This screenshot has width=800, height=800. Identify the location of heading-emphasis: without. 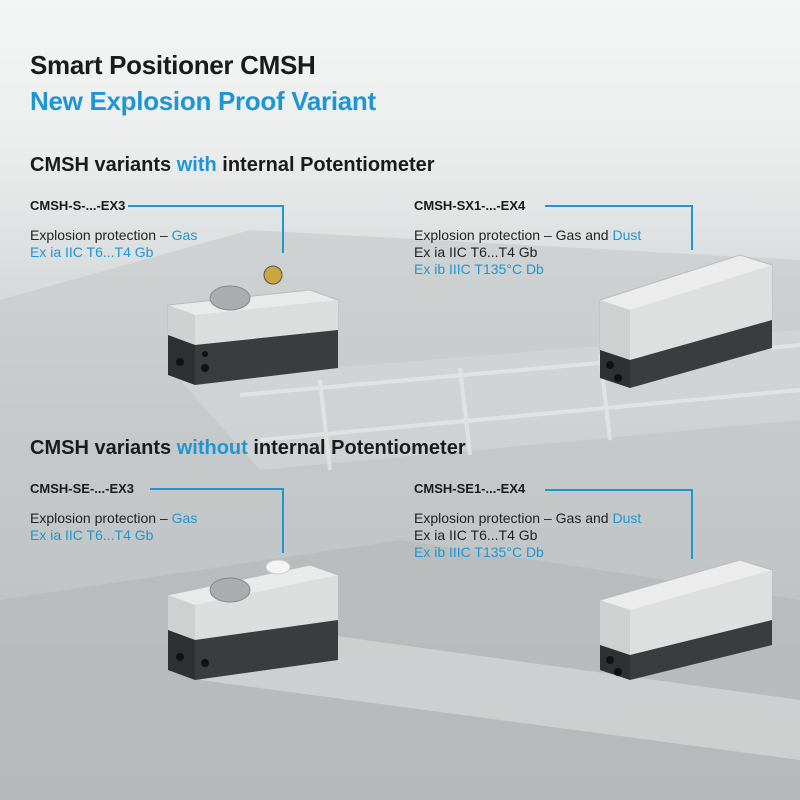
(212, 448).